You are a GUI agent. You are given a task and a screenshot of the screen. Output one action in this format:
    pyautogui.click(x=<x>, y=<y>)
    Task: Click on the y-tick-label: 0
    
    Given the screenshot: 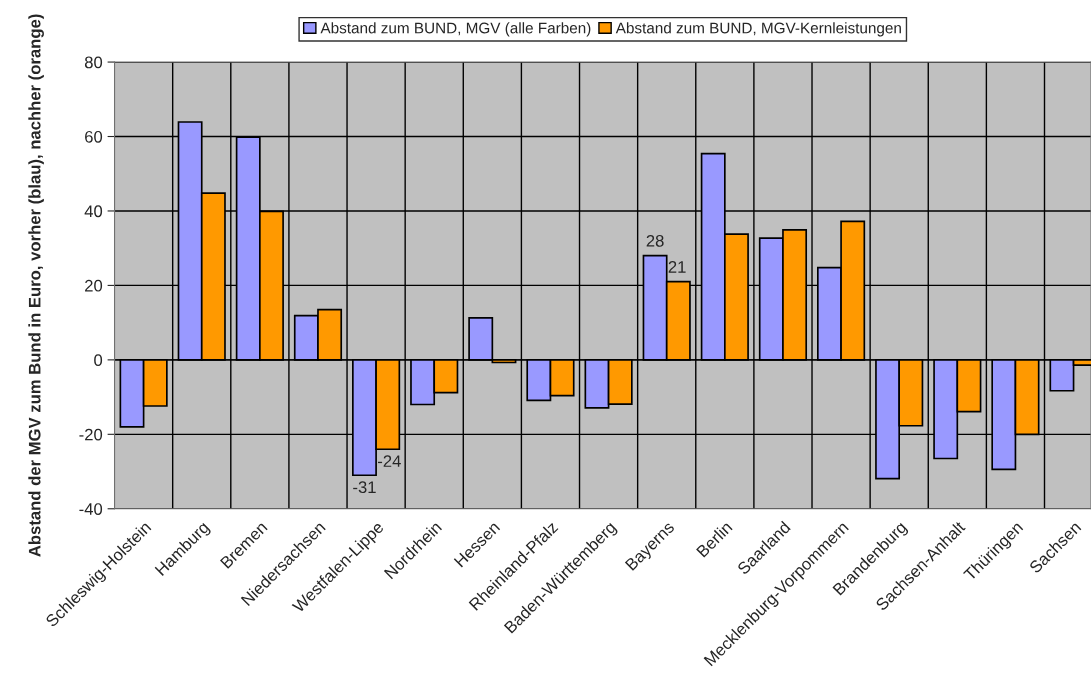 What is the action you would take?
    pyautogui.click(x=98, y=360)
    